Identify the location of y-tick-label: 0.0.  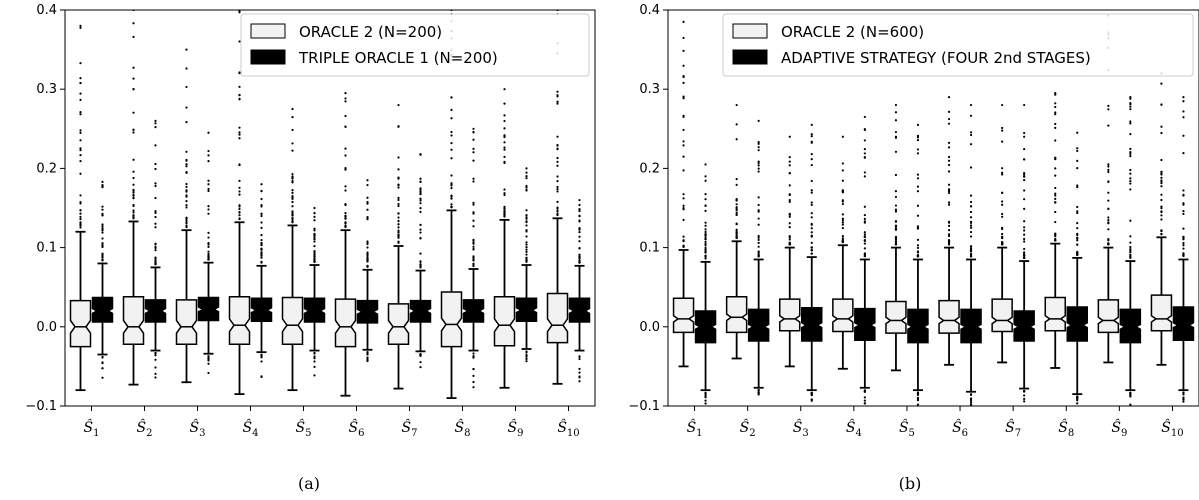
(46, 327).